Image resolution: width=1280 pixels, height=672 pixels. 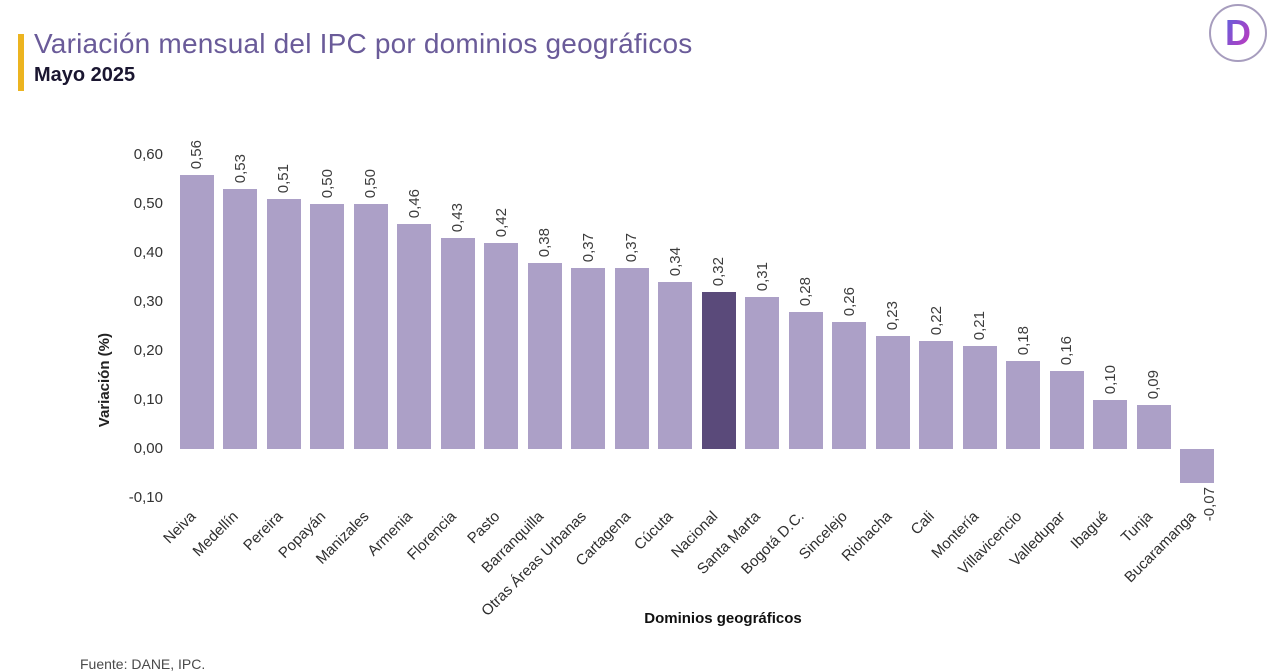 I want to click on bar-value-label: 0,21, so click(x=979, y=326).